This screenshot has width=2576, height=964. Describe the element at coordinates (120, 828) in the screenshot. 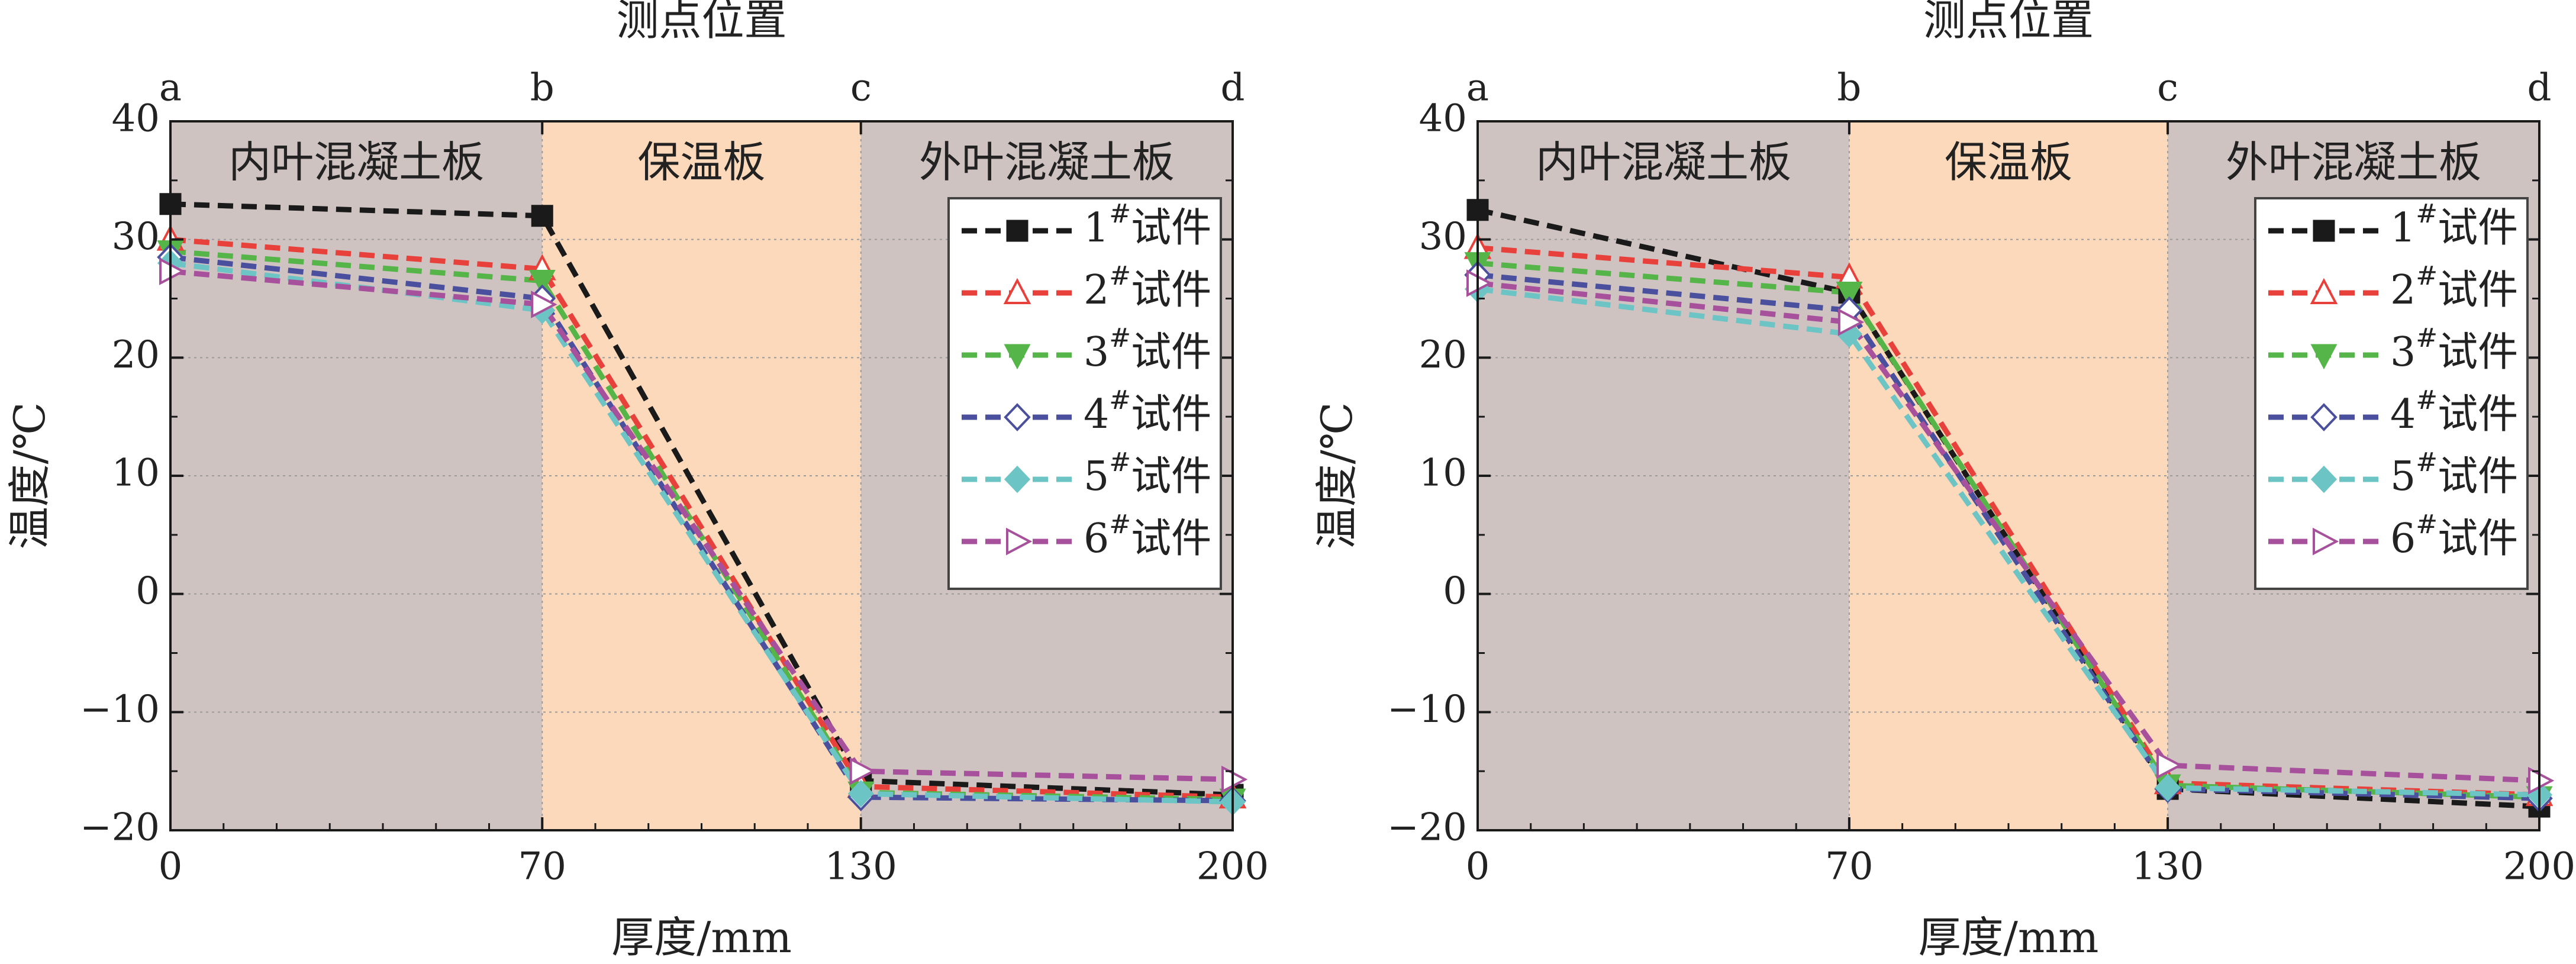

I see `y-tick-label: −20` at that location.